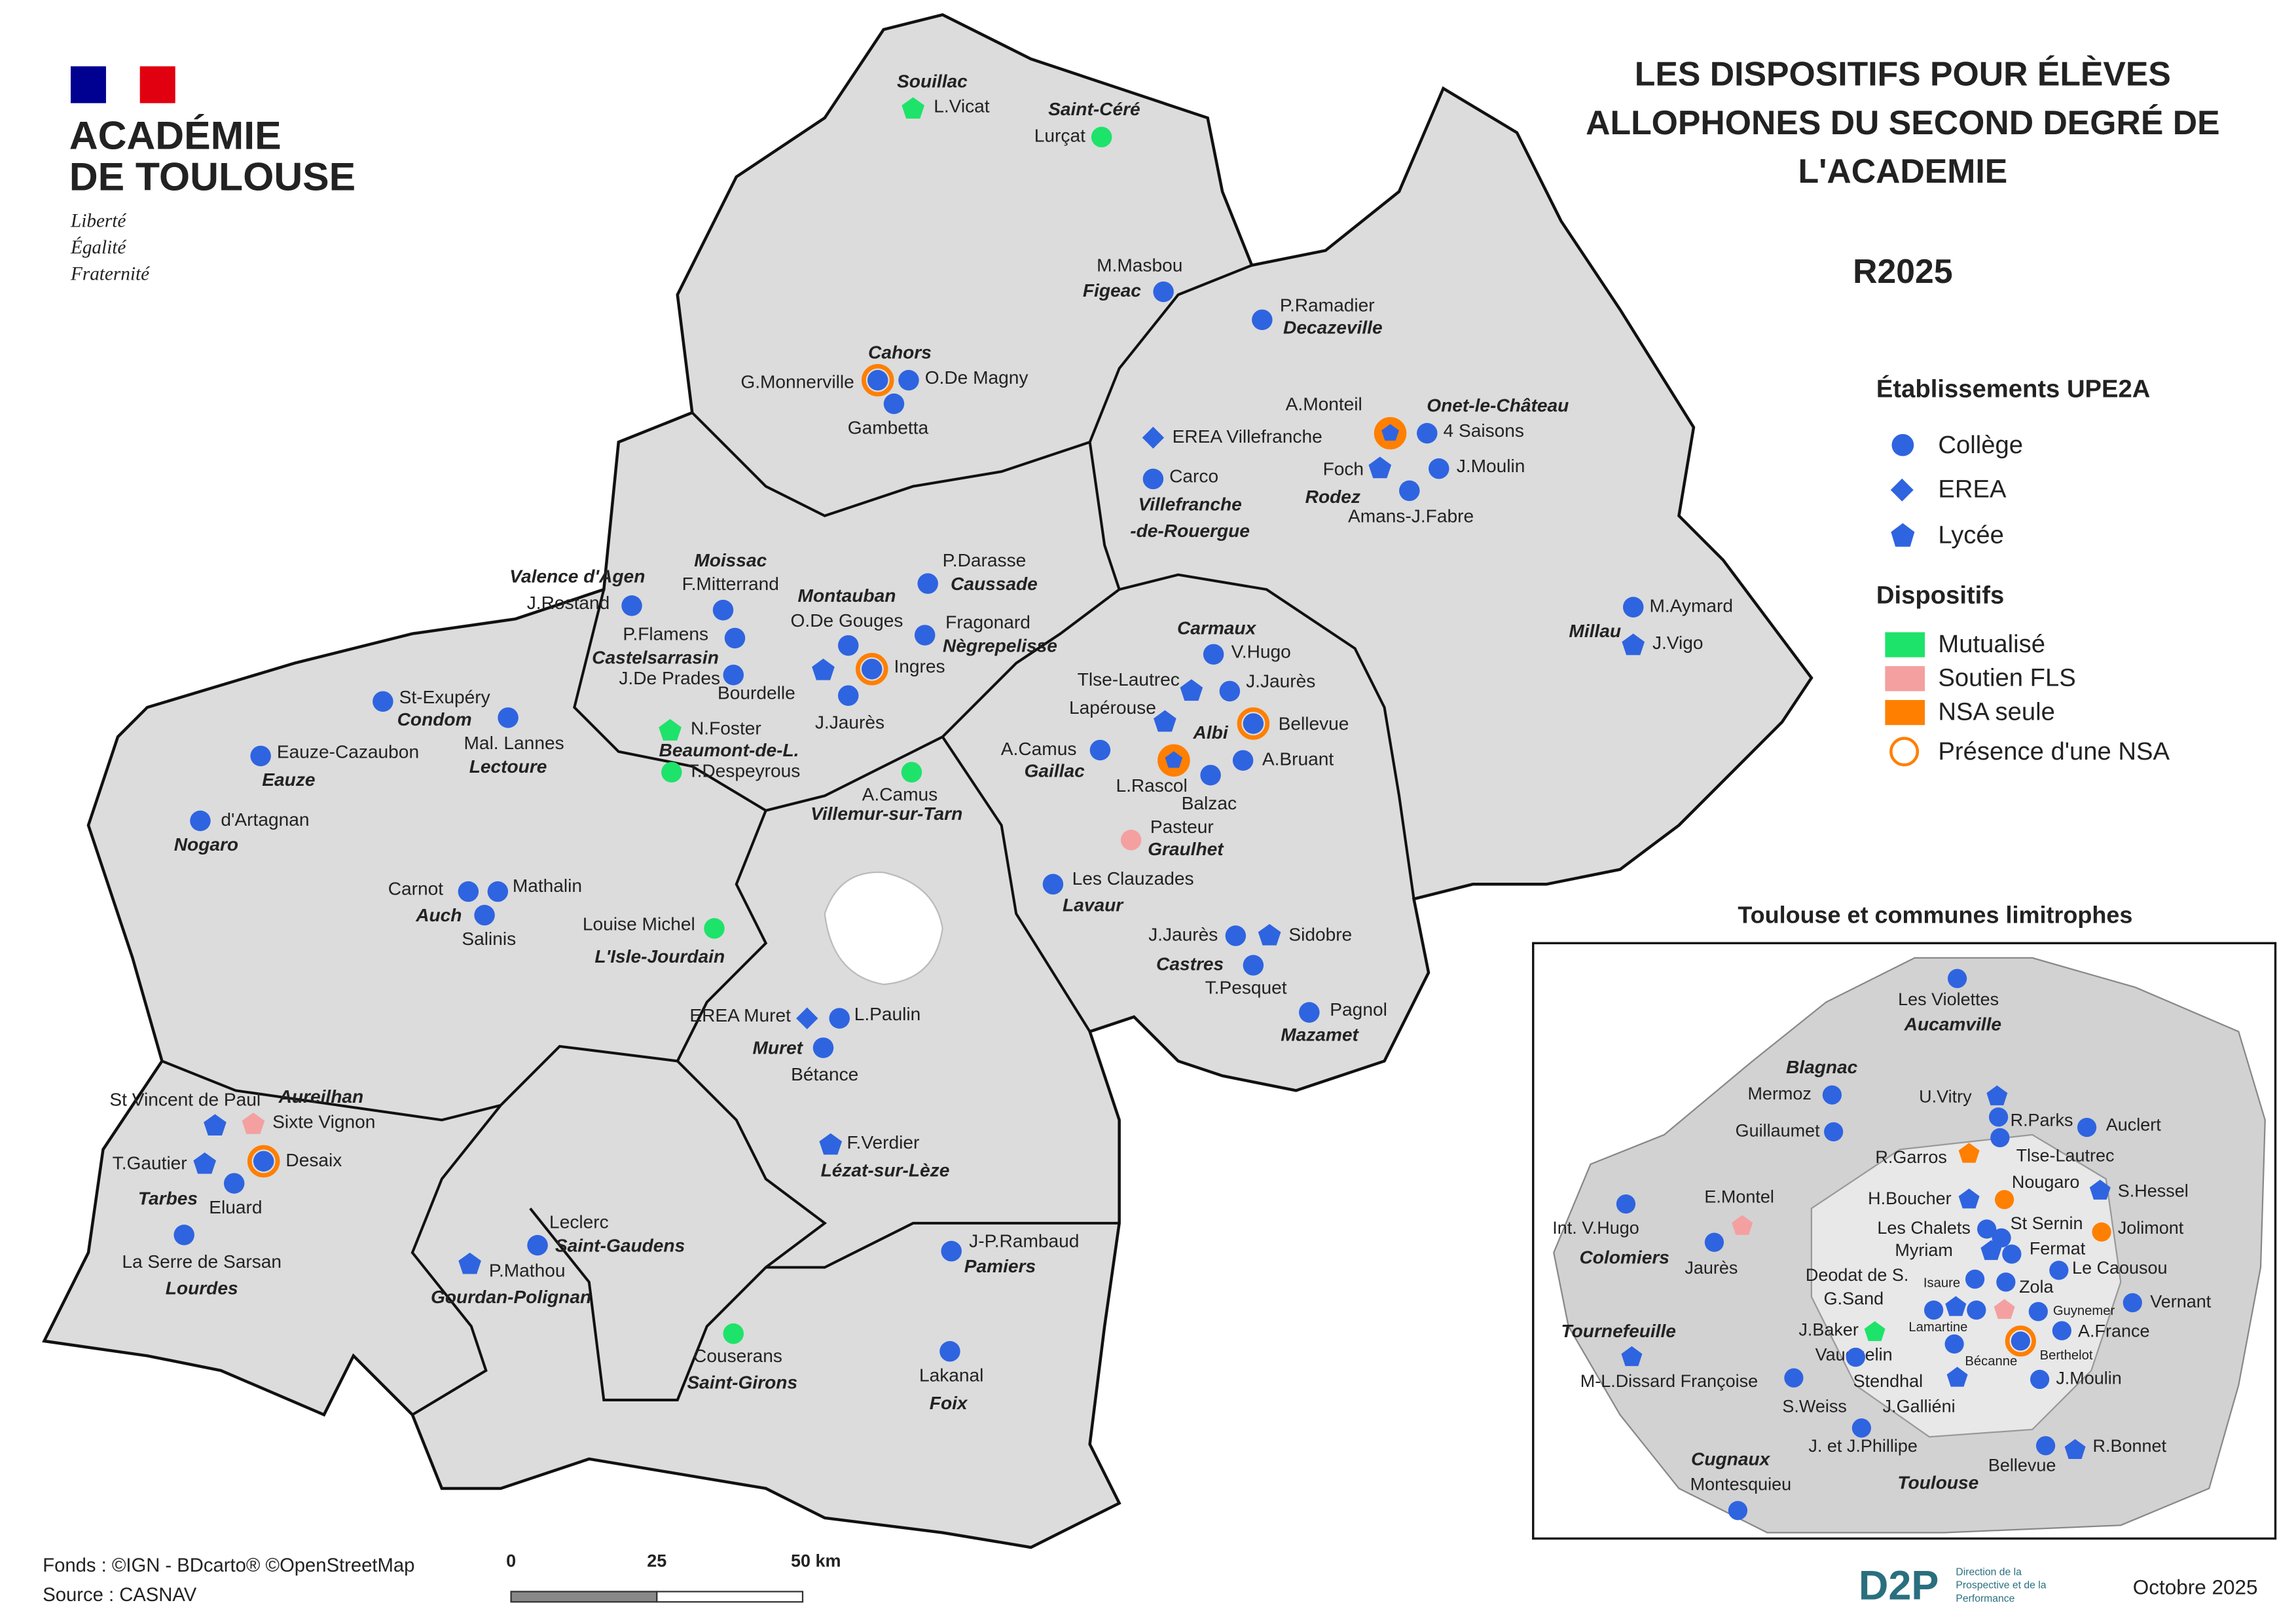  What do you see at coordinates (416, 889) in the screenshot?
I see `school-label: Carnot` at bounding box center [416, 889].